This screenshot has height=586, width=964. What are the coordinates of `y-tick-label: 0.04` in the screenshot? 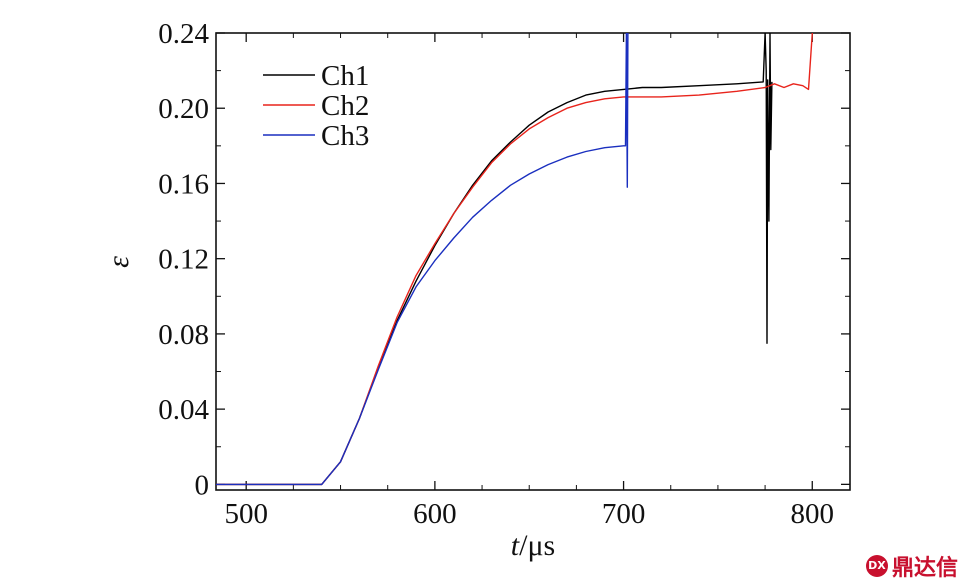 It's located at (183, 410).